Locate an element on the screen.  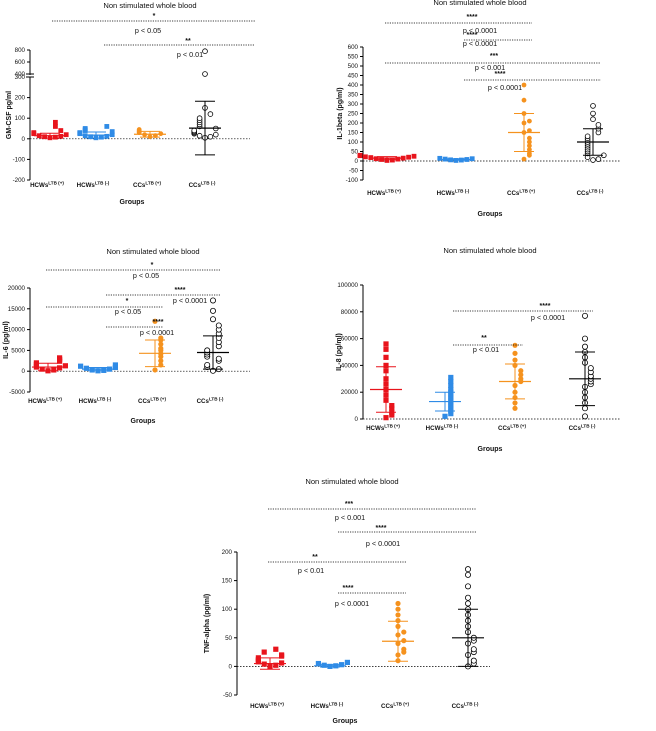
y-tick-label: 250 is located at coordinates (353, 114).